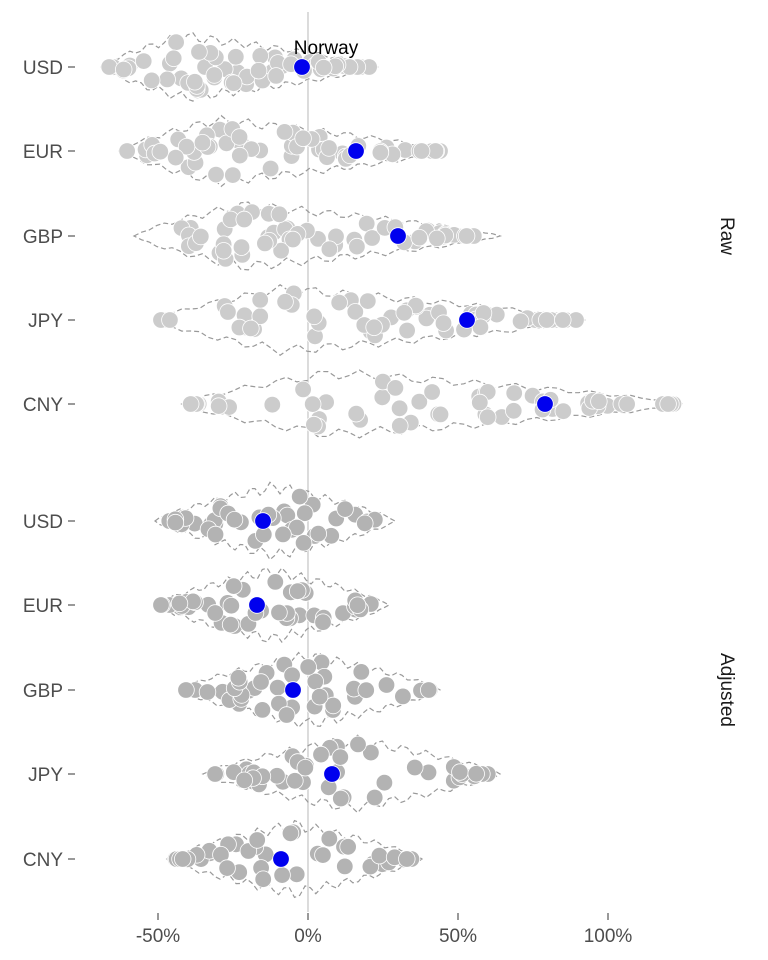 The height and width of the screenshot is (960, 768). What do you see at coordinates (43, 237) in the screenshot?
I see `y-tick-label: GBP` at bounding box center [43, 237].